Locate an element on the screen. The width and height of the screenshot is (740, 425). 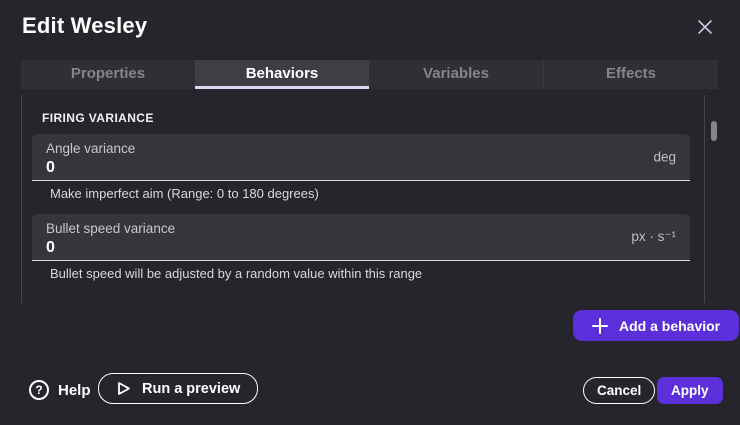
tab-label: Behaviors is located at coordinates (282, 73).